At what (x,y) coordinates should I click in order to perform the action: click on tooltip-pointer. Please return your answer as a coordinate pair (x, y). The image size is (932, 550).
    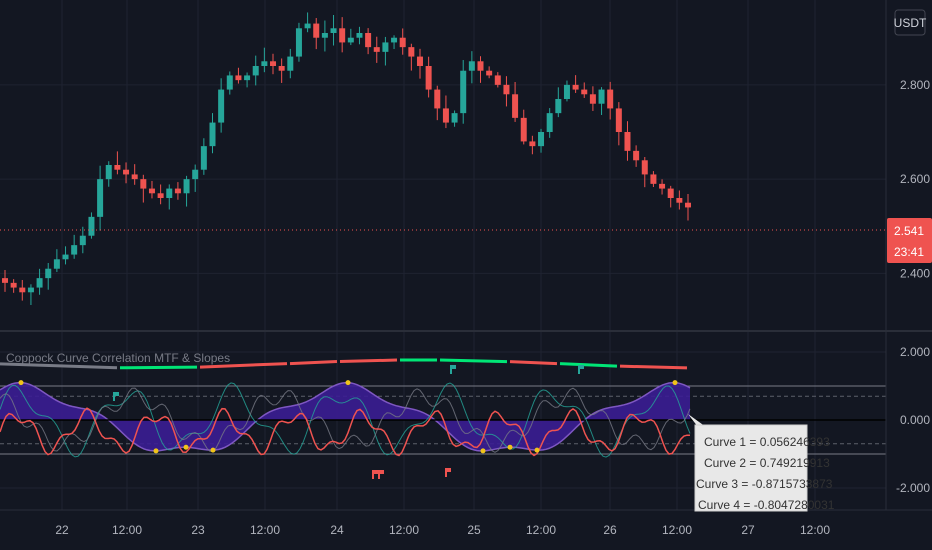
    Looking at the image, I should click on (697, 420).